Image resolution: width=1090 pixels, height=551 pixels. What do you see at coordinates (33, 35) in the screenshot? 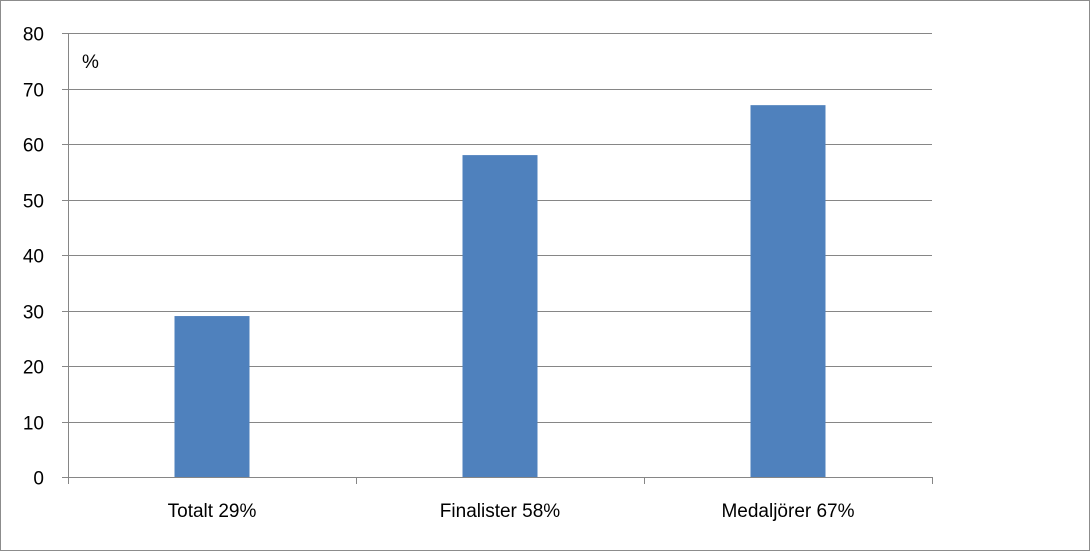
I see `y-tick-label: 80` at bounding box center [33, 35].